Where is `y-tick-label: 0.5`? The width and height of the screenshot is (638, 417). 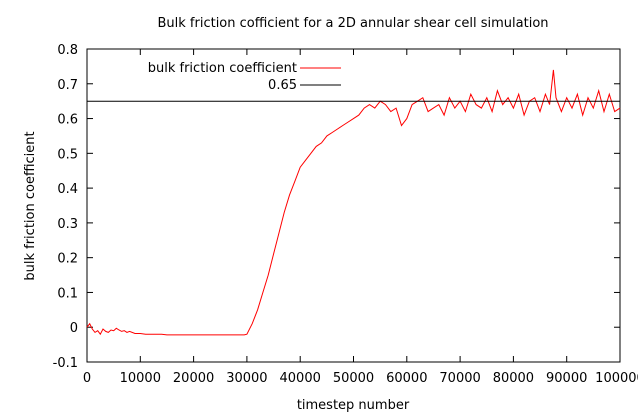 y-tick-label: 0.5 is located at coordinates (67, 154).